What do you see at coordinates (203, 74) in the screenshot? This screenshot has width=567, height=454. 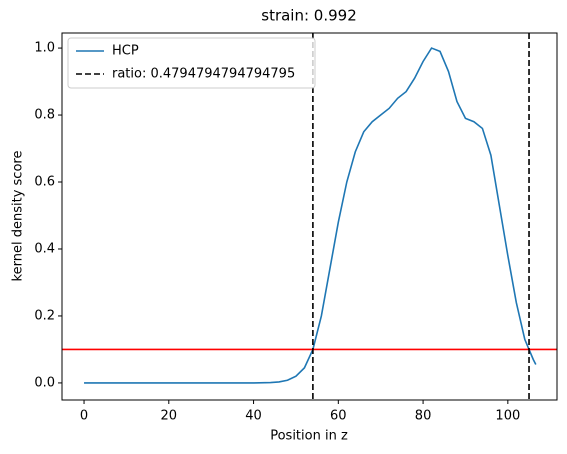 I see `legend-label: ratio: 0.4794794794794795` at bounding box center [203, 74].